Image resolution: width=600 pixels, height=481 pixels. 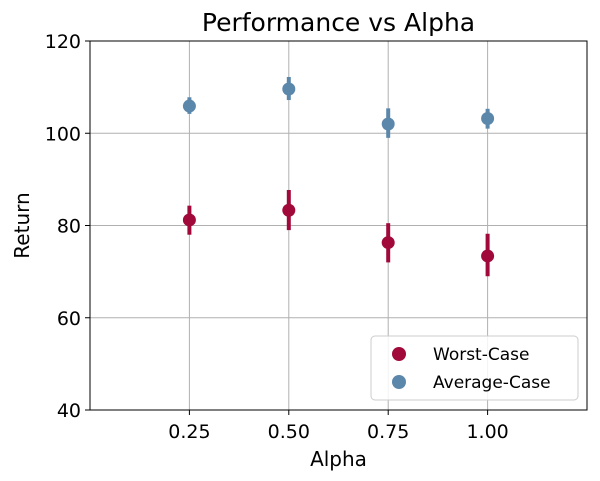 I want to click on y-axis-label: Return, so click(x=22, y=225).